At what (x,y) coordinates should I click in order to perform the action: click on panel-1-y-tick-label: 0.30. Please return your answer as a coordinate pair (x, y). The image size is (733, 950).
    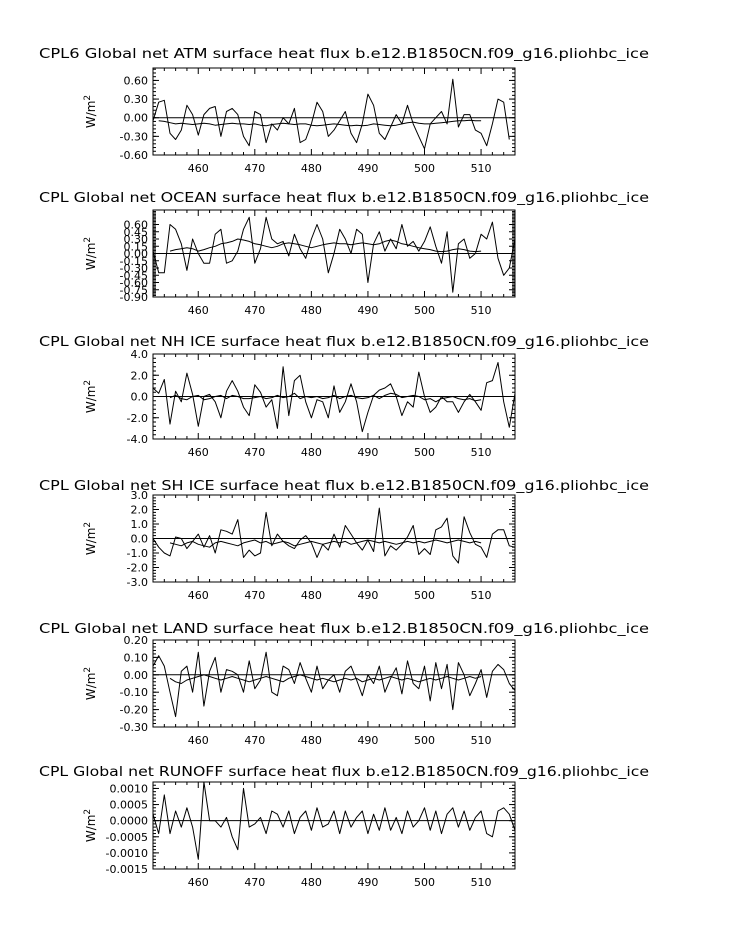
    Looking at the image, I should click on (136, 99).